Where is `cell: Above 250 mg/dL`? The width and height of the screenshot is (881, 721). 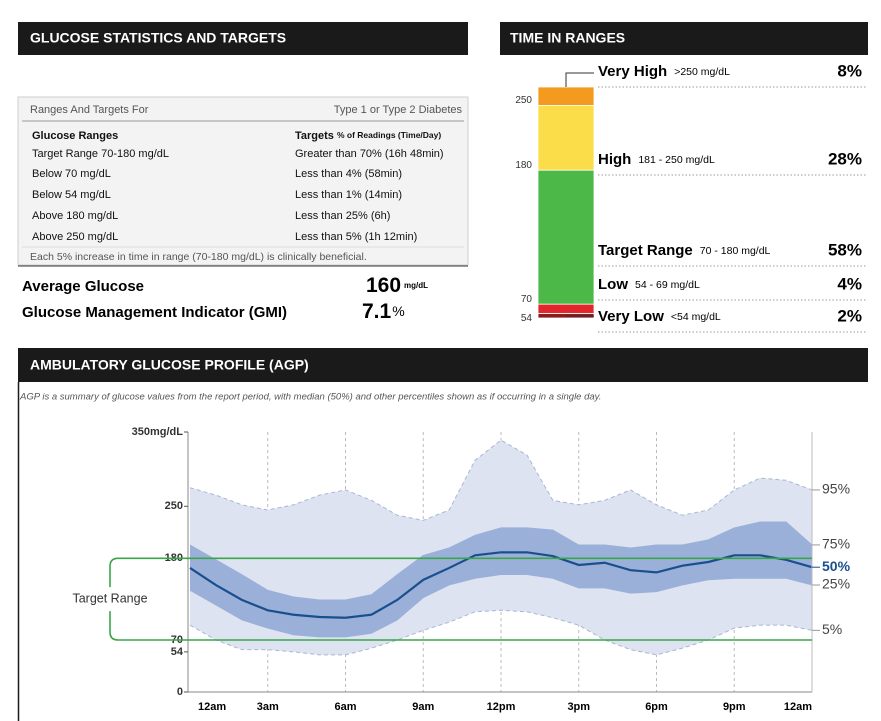 cell: Above 250 mg/dL is located at coordinates (75, 237).